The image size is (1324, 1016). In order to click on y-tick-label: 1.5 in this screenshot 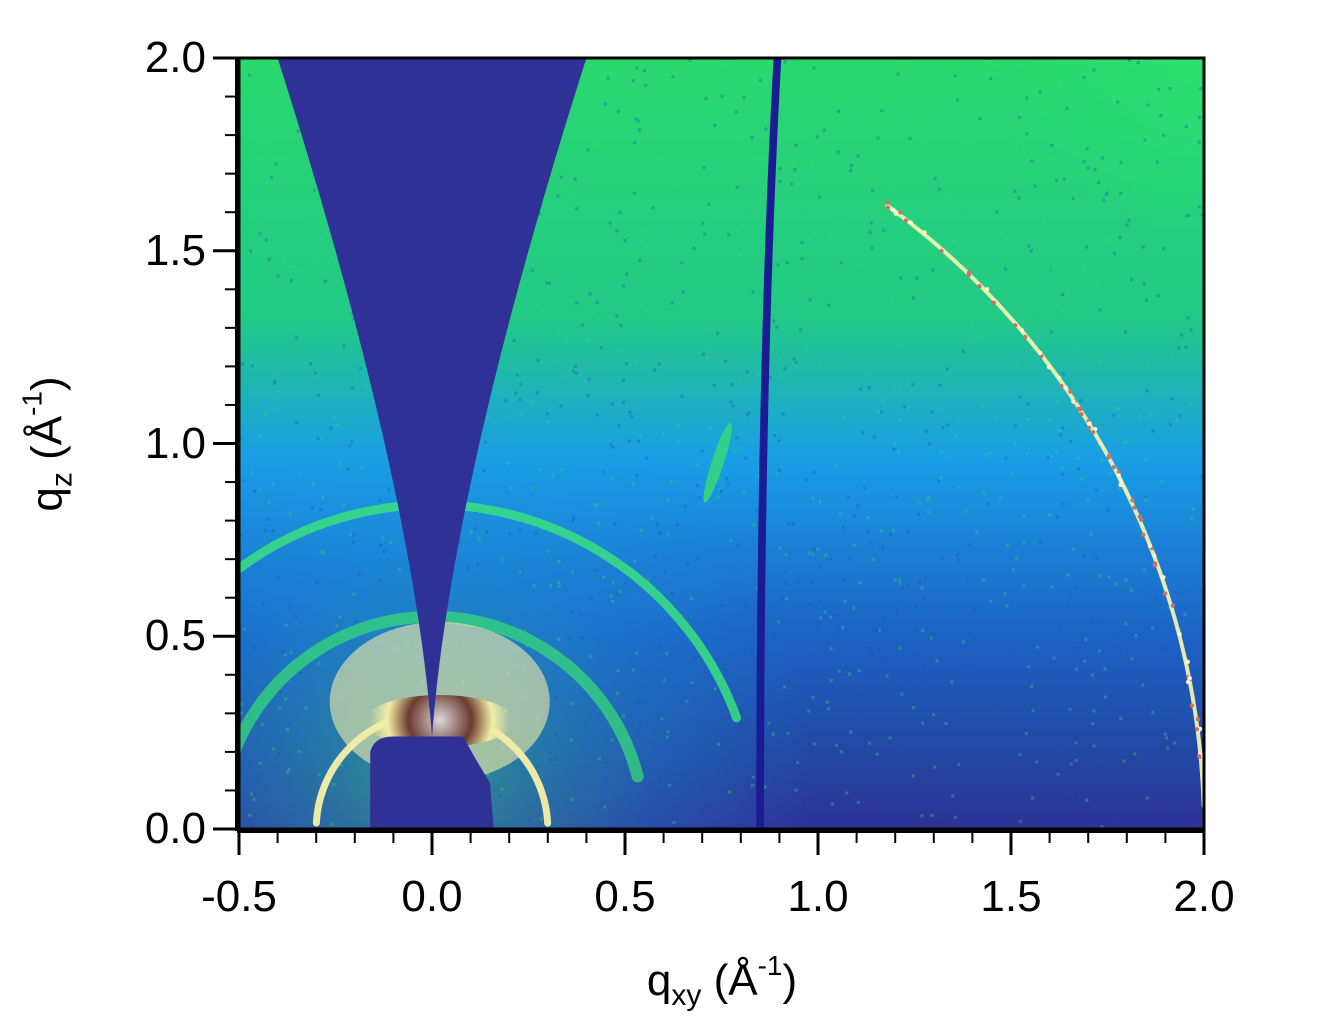, I will do `click(175, 250)`.